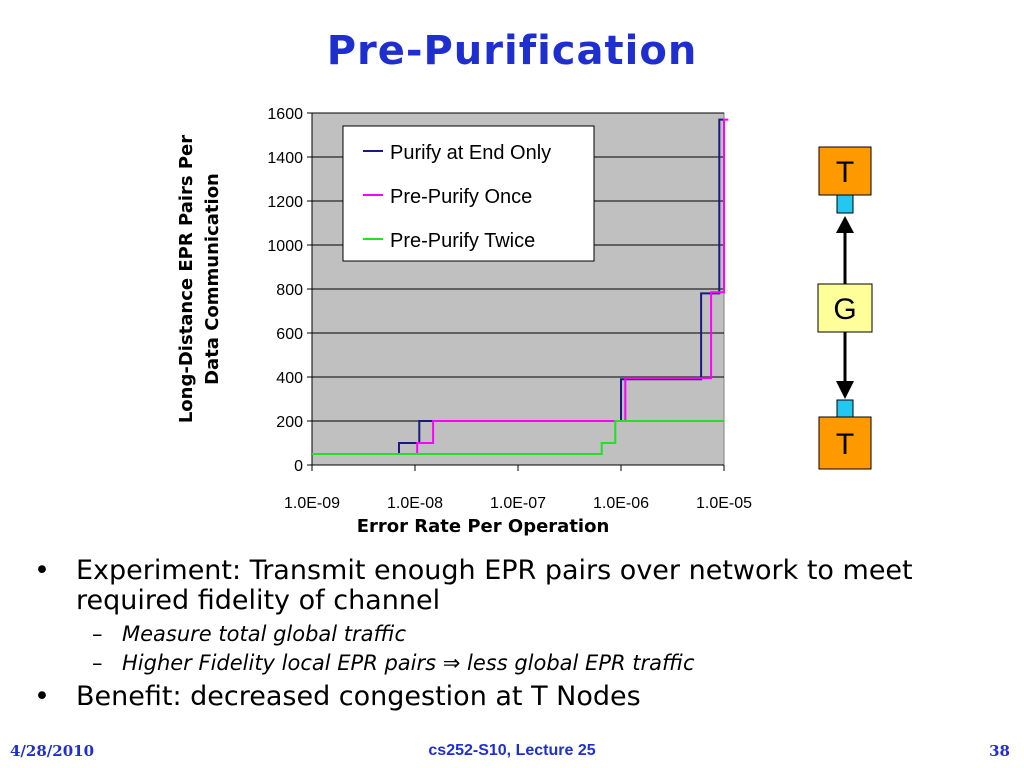  Describe the element at coordinates (285, 158) in the screenshot. I see `y-tick-label: 1400` at that location.